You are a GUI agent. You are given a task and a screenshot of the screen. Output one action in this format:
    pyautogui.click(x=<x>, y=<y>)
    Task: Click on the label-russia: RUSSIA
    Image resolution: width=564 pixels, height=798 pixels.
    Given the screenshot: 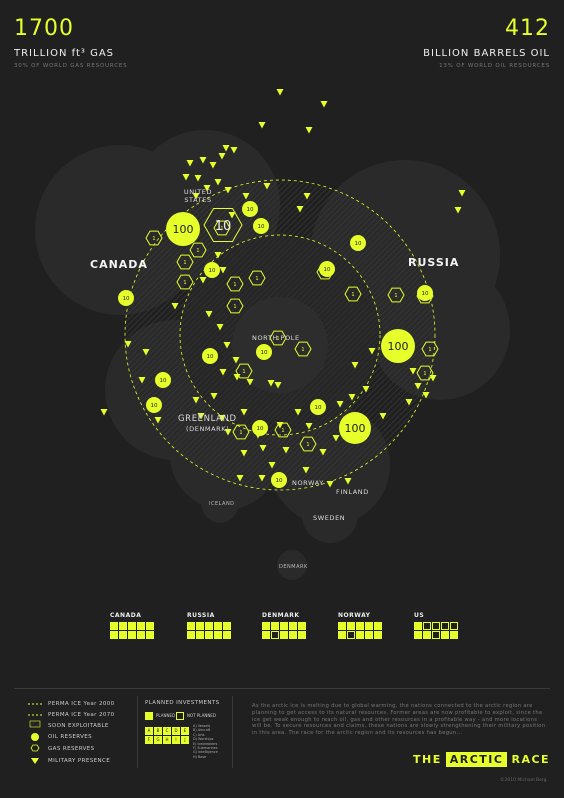 What is the action you would take?
    pyautogui.click(x=434, y=262)
    